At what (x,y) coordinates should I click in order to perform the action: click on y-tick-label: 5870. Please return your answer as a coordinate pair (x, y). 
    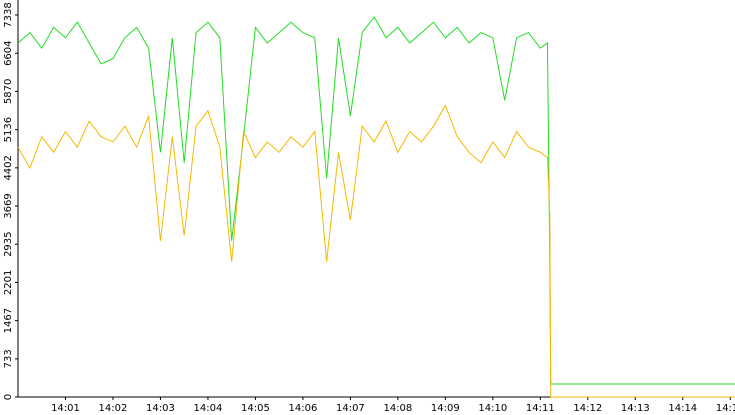
    Looking at the image, I should click on (8, 91).